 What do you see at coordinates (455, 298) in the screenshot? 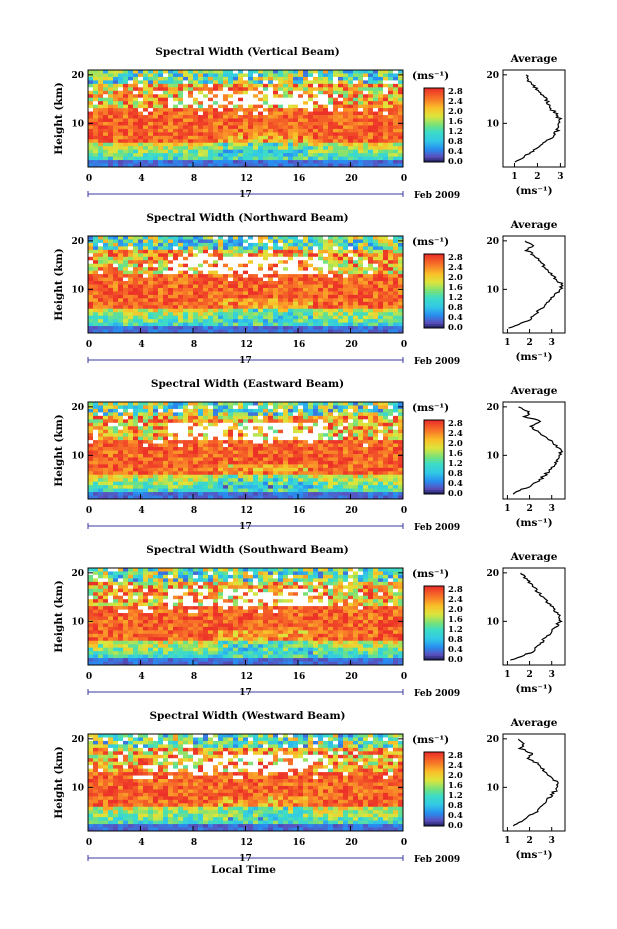
I see `colorbar-tick-label: 1.2` at bounding box center [455, 298].